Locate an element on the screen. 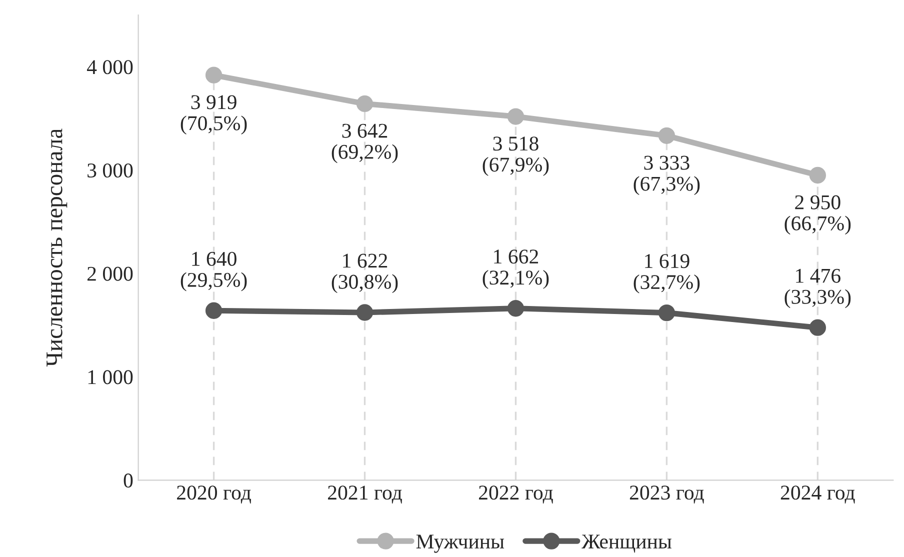 The height and width of the screenshot is (557, 904). data-label: 1 622 (30,8%) is located at coordinates (365, 274).